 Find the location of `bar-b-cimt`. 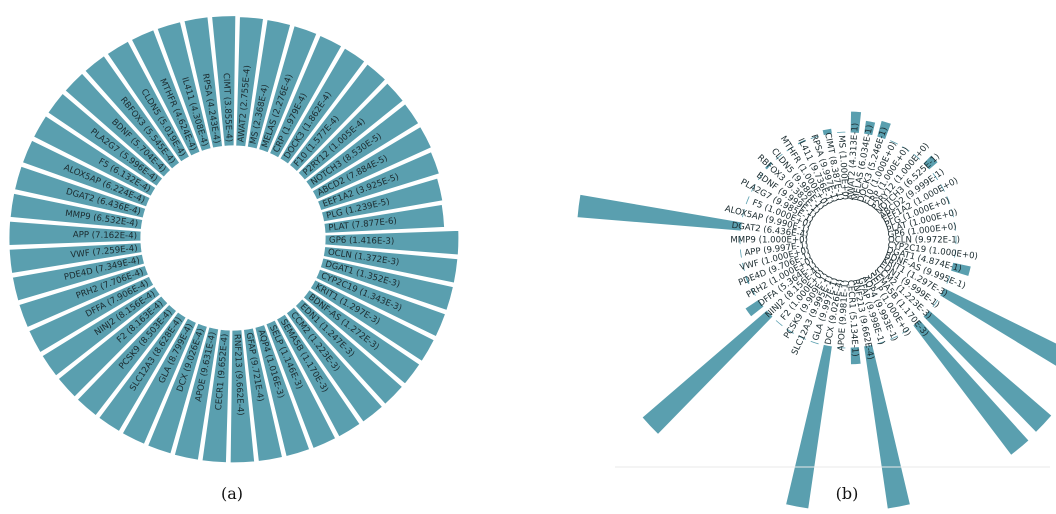

bar-b-cimt is located at coordinates (827, 132).